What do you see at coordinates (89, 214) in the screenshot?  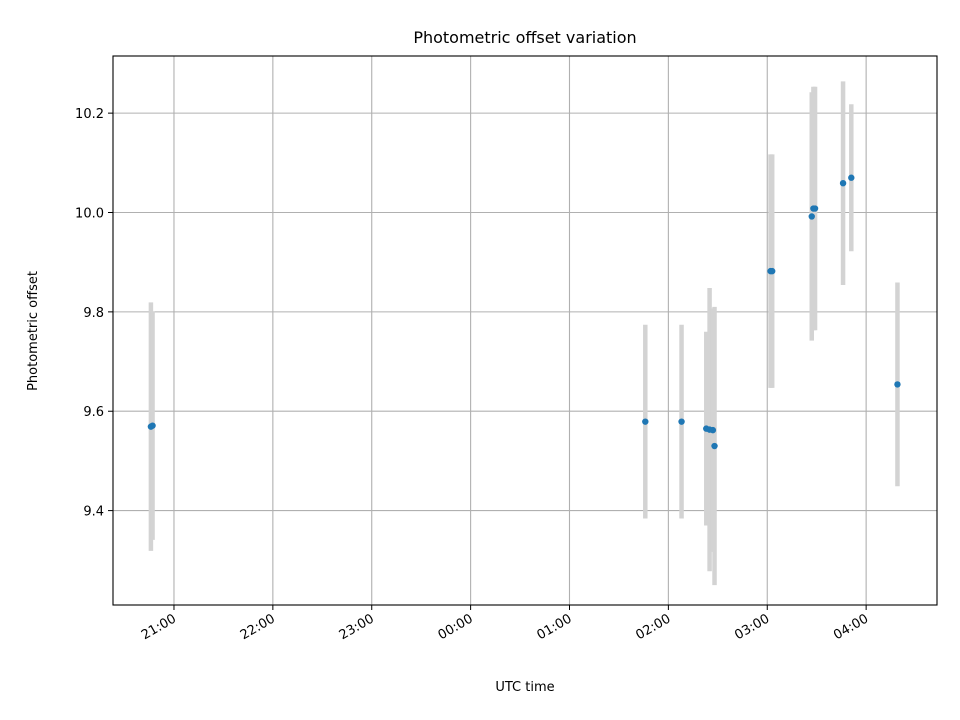 I see `y-tick-label: 10.0` at bounding box center [89, 214].